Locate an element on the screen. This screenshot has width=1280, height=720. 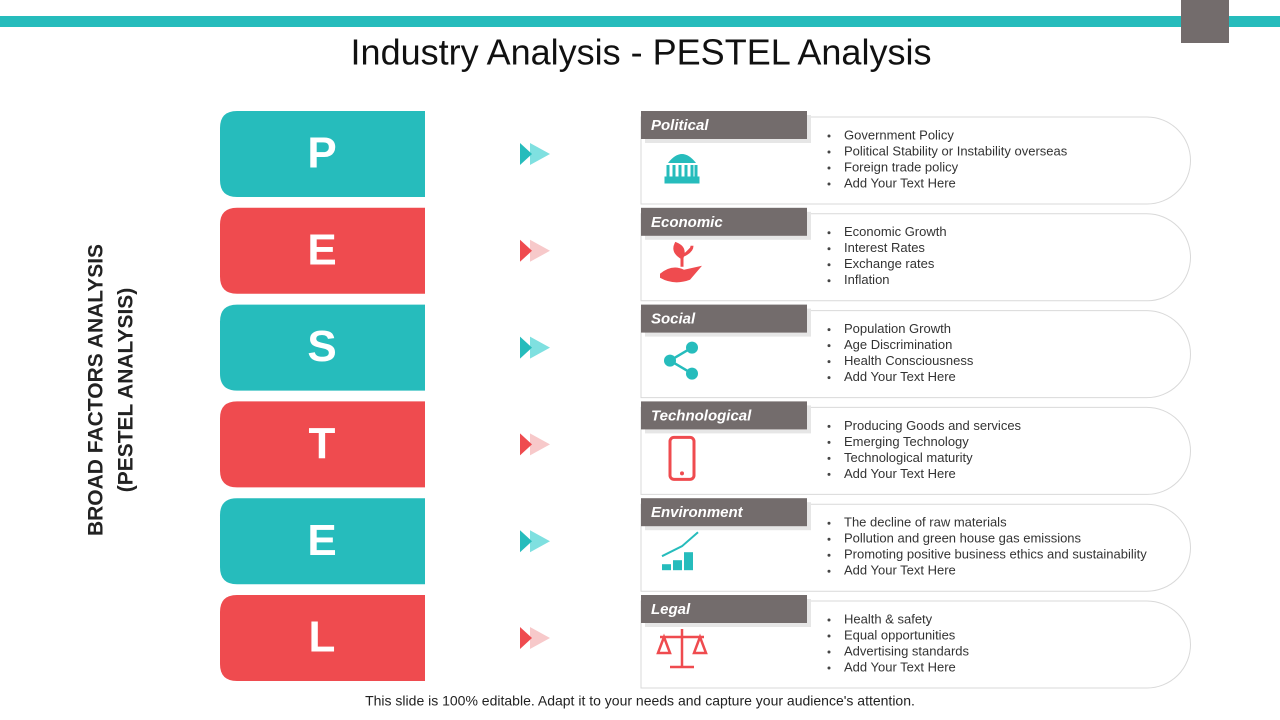
letter: T is located at coordinates (322, 443).